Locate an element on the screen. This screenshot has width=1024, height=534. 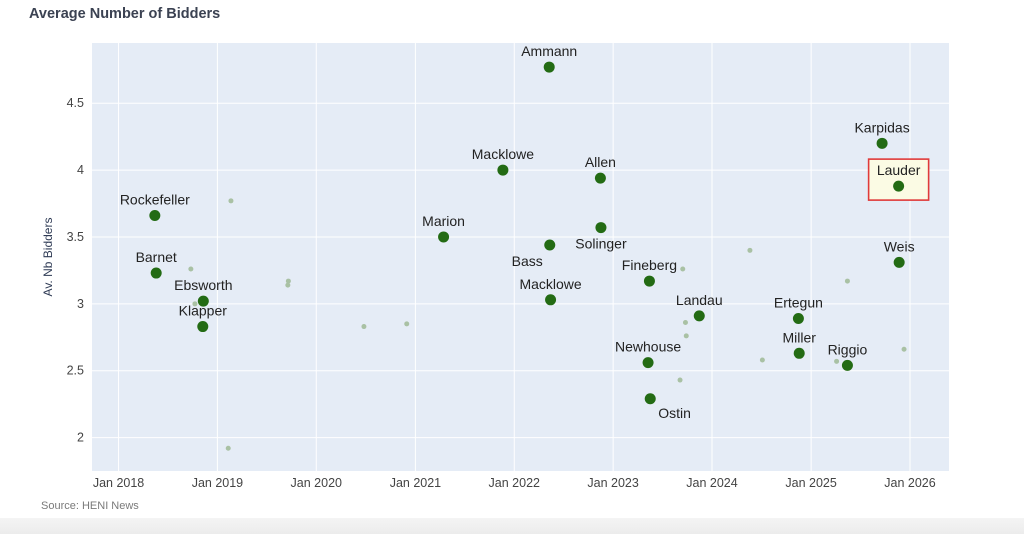
point-label: Weis is located at coordinates (899, 246).